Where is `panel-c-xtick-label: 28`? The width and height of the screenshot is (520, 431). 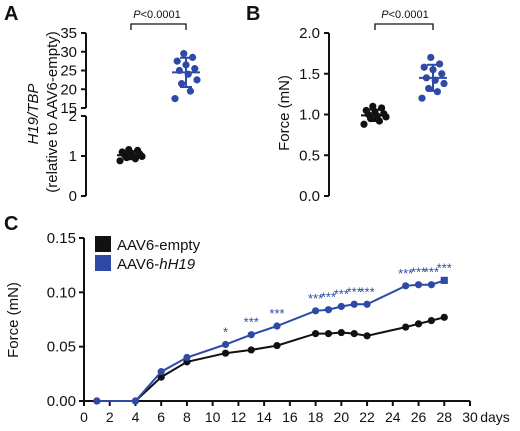
panel-c-xtick-label: 28 is located at coordinates (444, 417).